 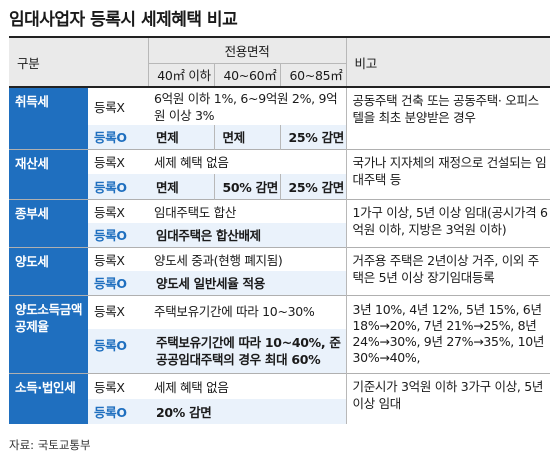 I want to click on note-cell: 국가나 지자체의 재정으로 건설되는 임대주택 등, so click(x=448, y=173).